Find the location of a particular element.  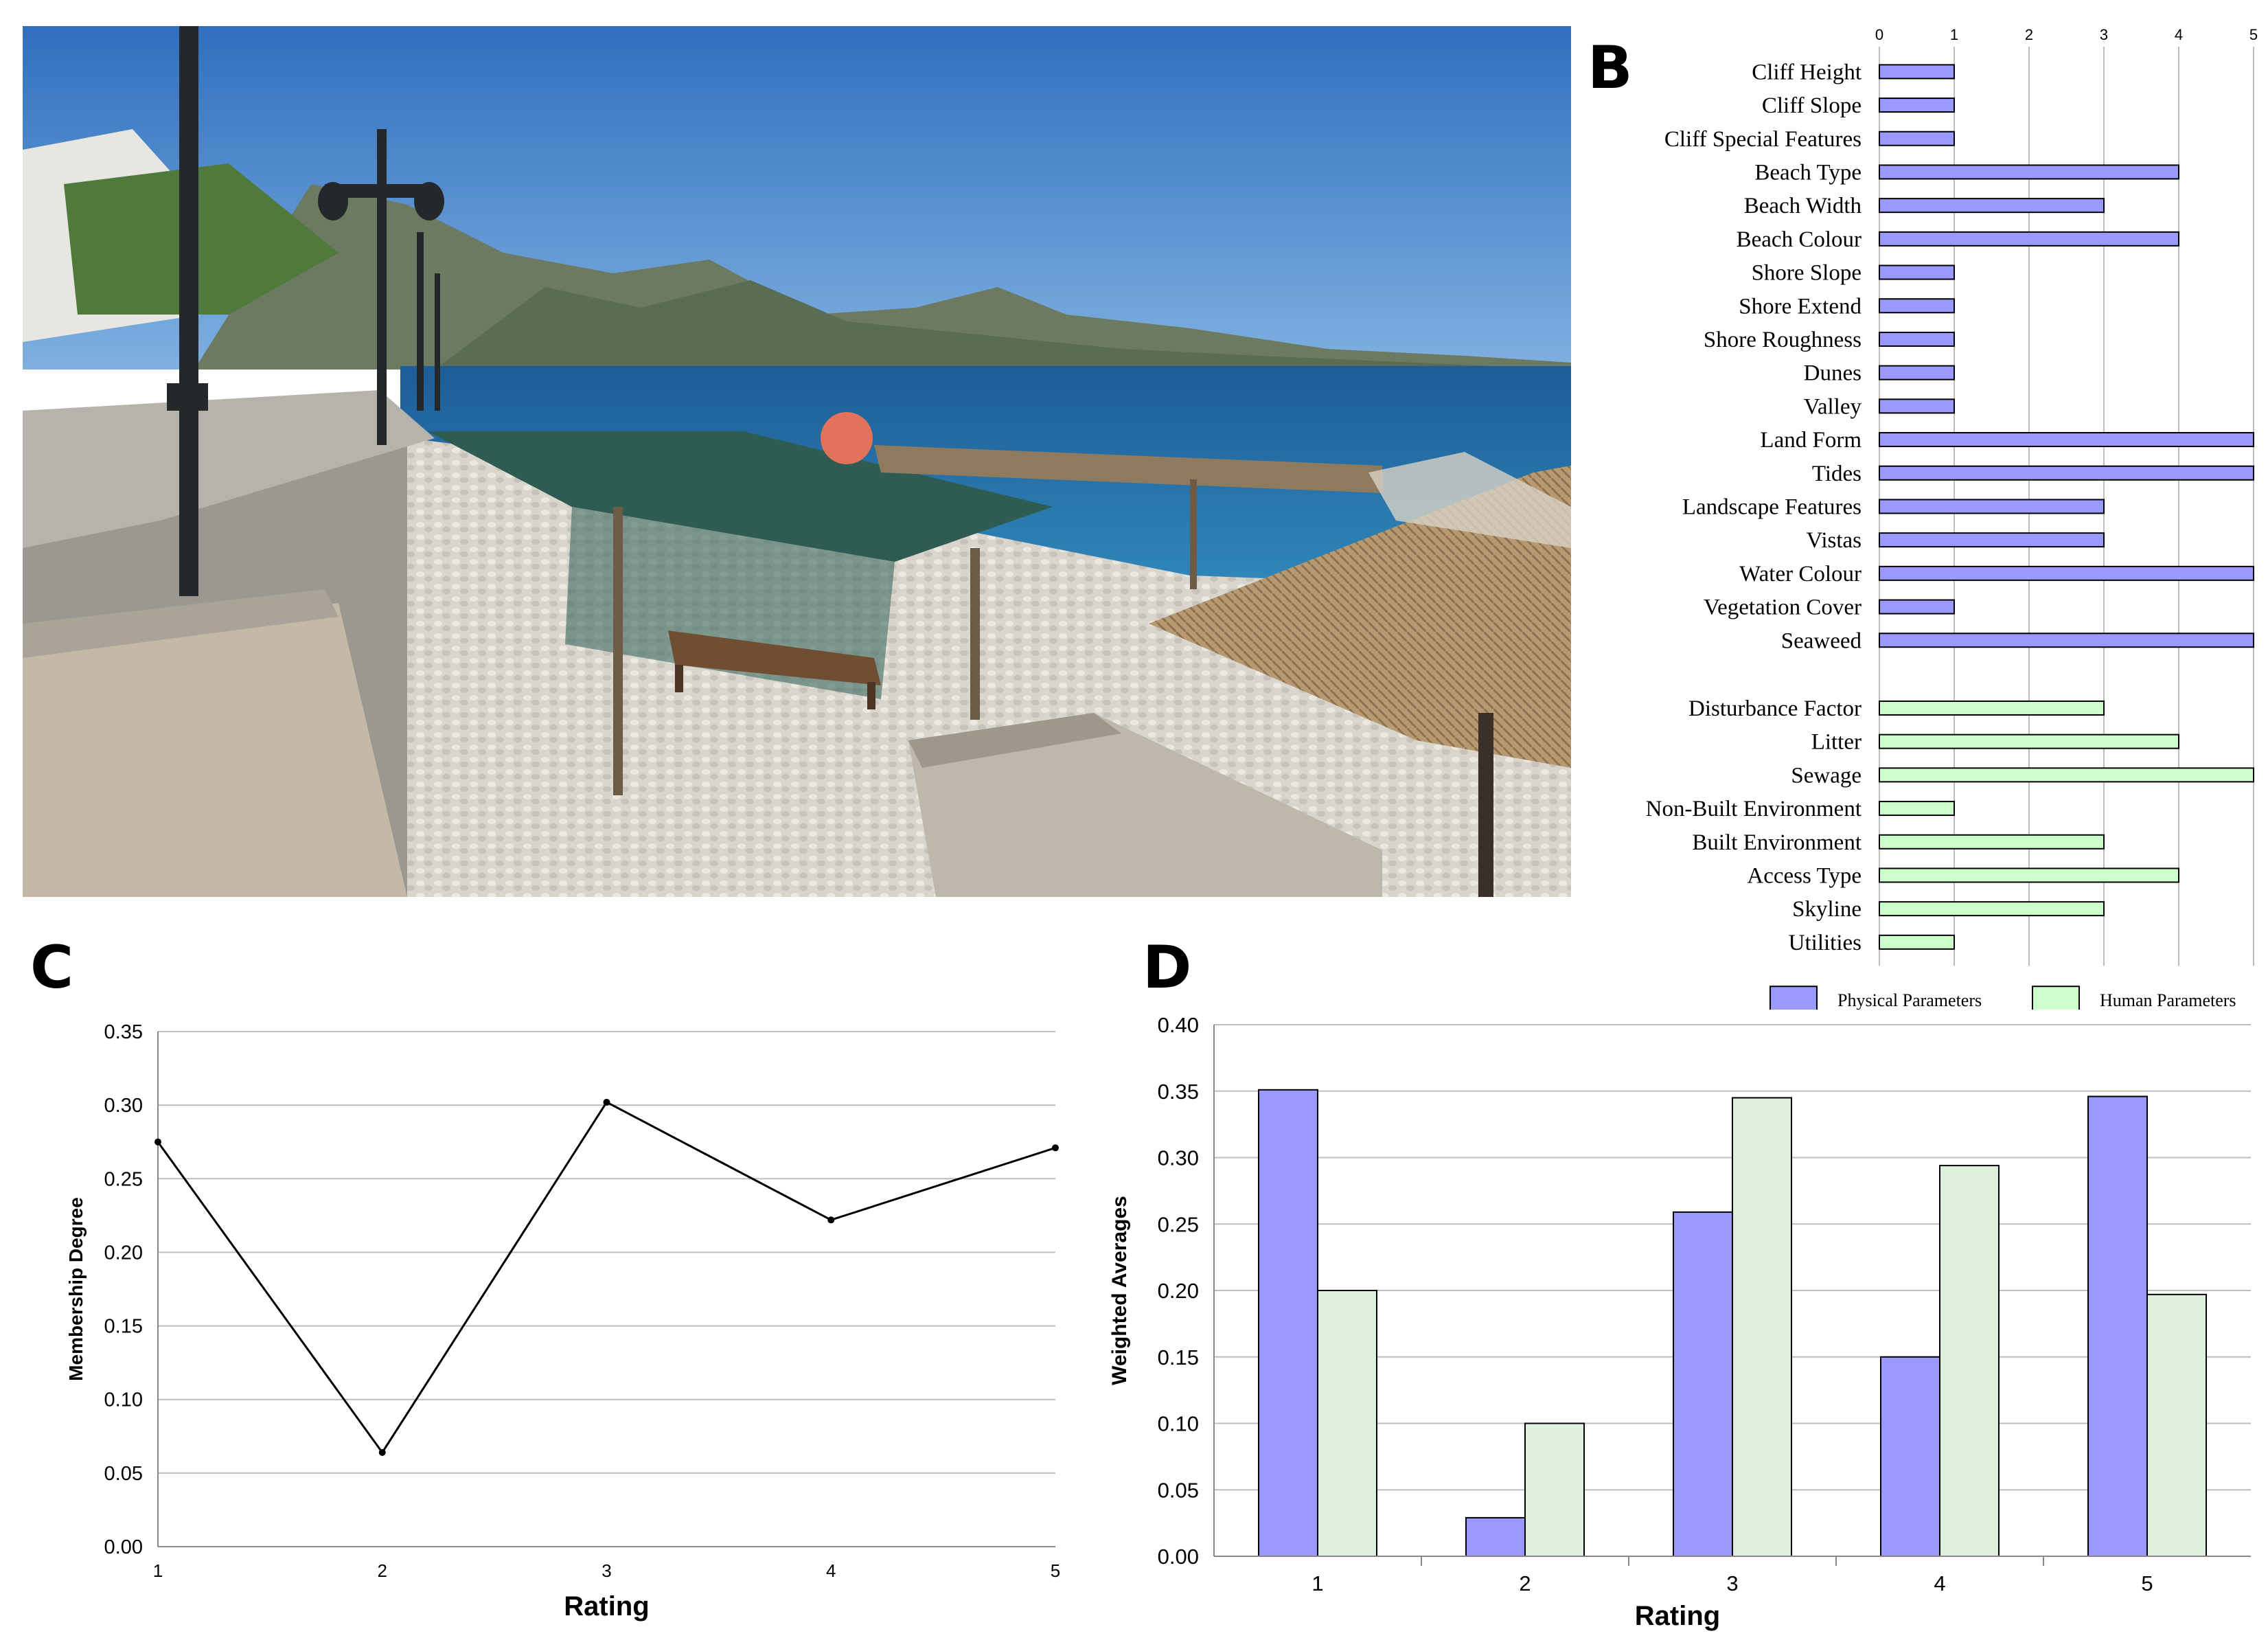

b-category-label: Tides is located at coordinates (1837, 474).